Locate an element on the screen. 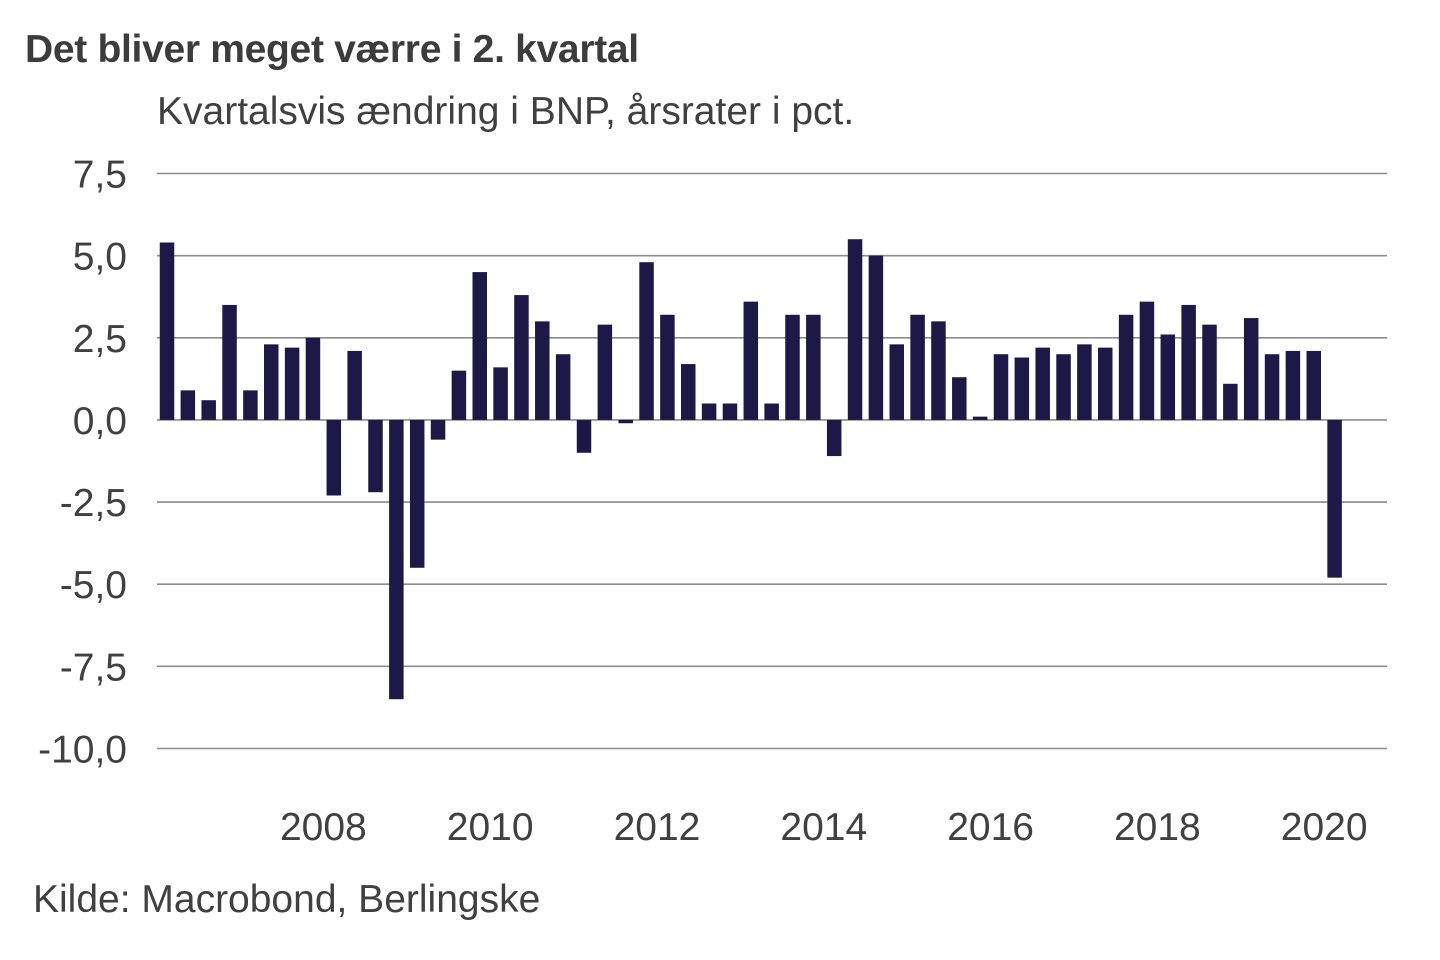 The height and width of the screenshot is (960, 1440). bar-2019Q3 is located at coordinates (1272, 387).